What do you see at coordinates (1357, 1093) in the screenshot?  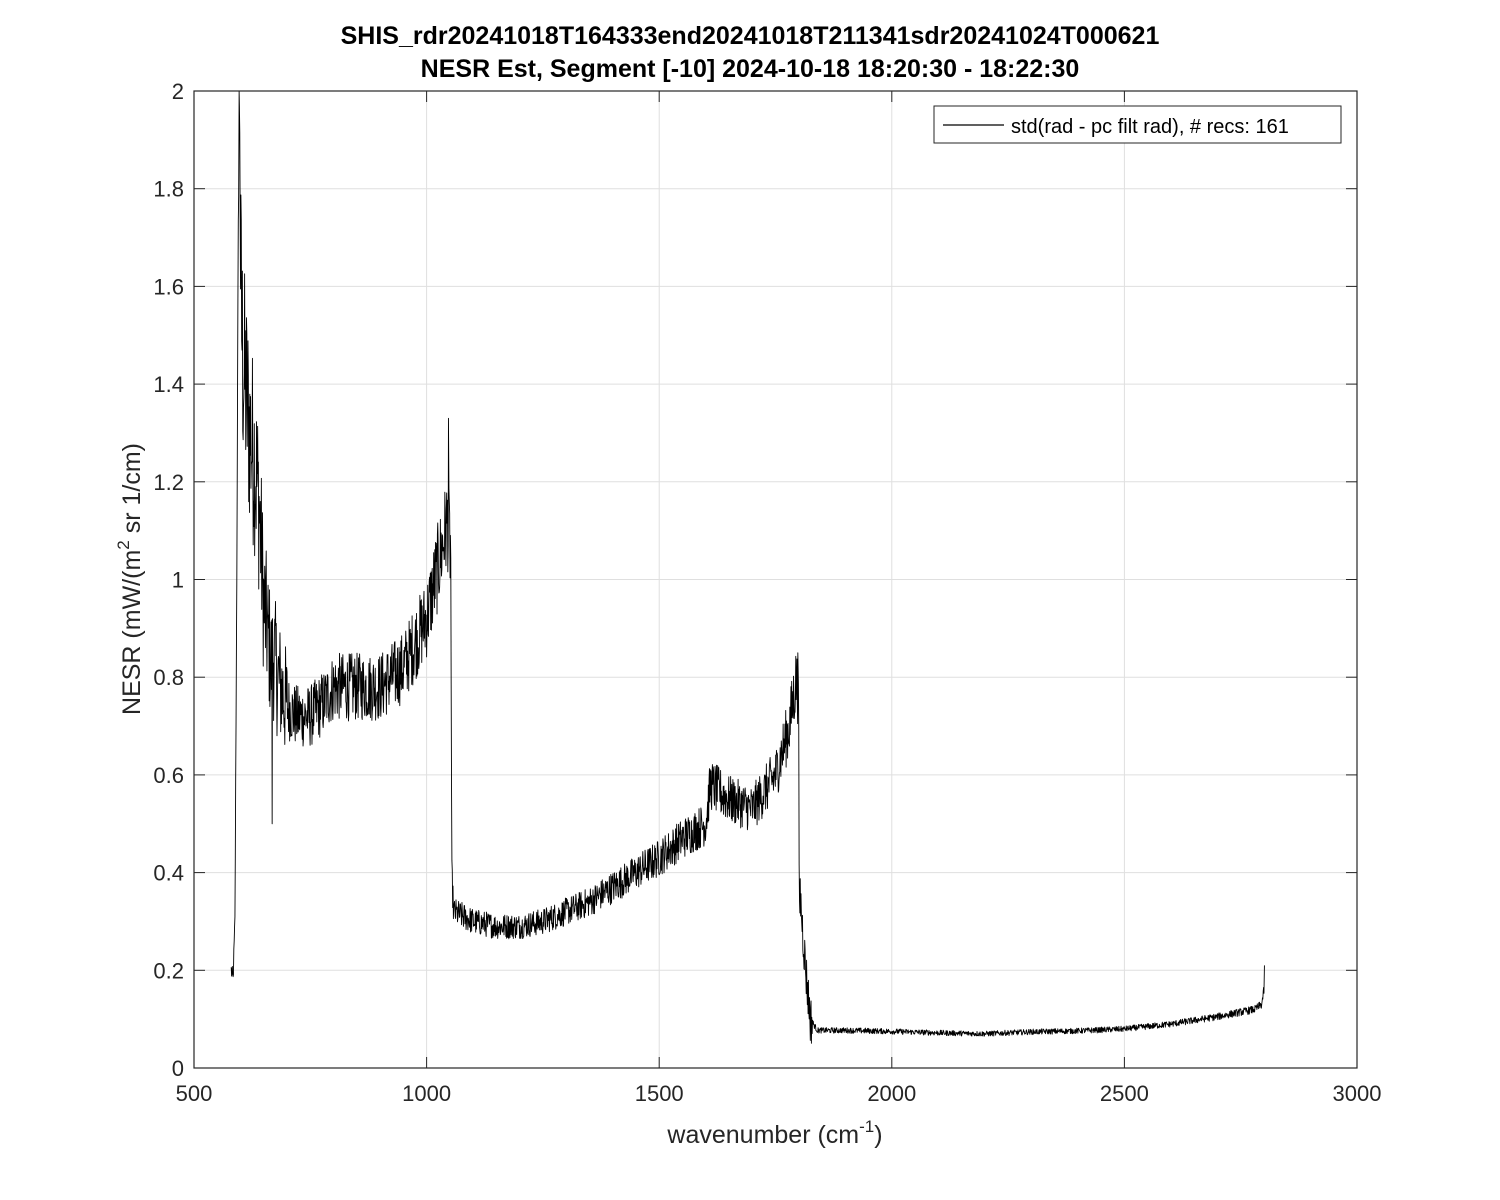 I see `x-tick-label: 3000` at bounding box center [1357, 1093].